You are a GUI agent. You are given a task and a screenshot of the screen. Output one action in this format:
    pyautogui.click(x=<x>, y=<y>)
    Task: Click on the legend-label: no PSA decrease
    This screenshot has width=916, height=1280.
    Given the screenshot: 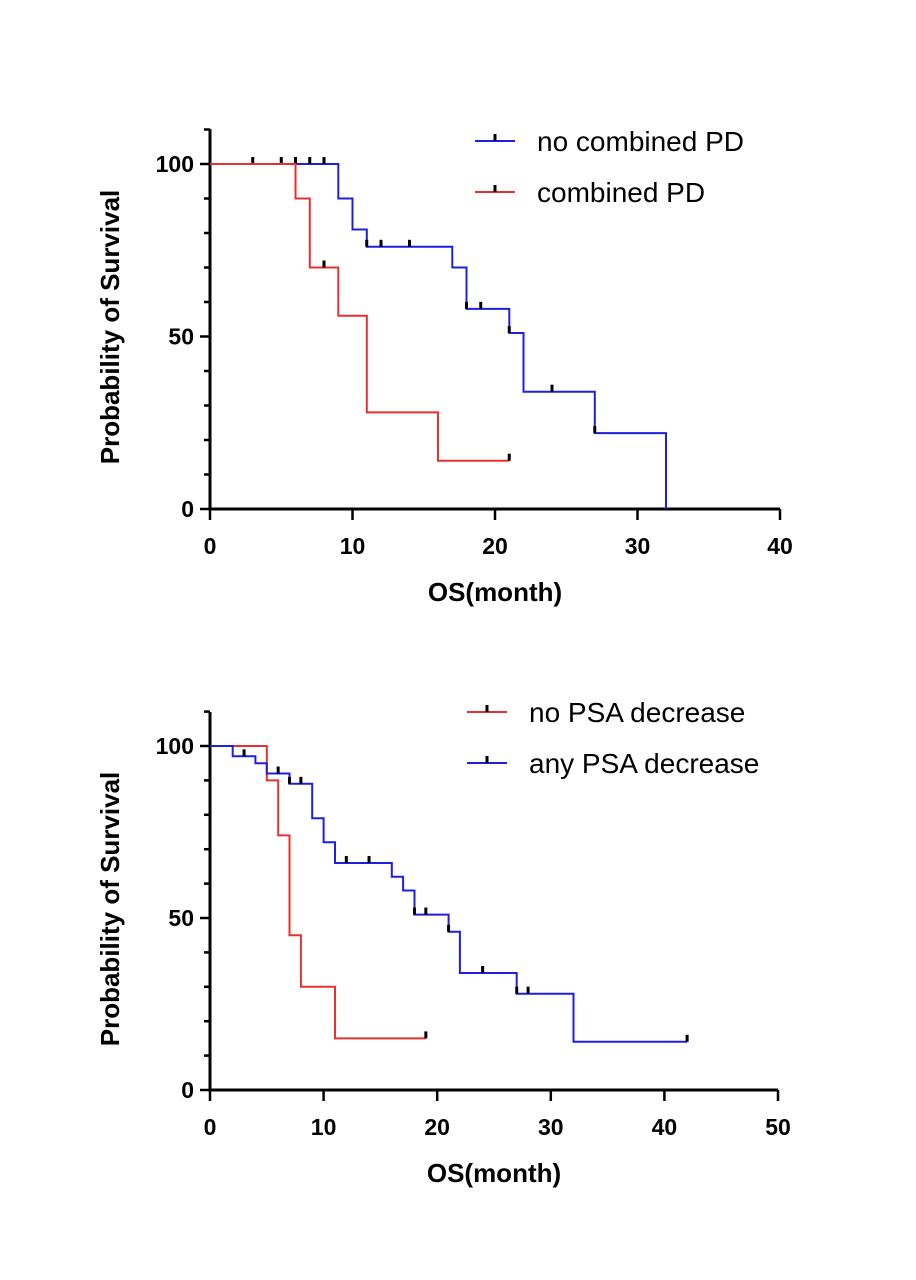 What is the action you would take?
    pyautogui.click(x=637, y=712)
    